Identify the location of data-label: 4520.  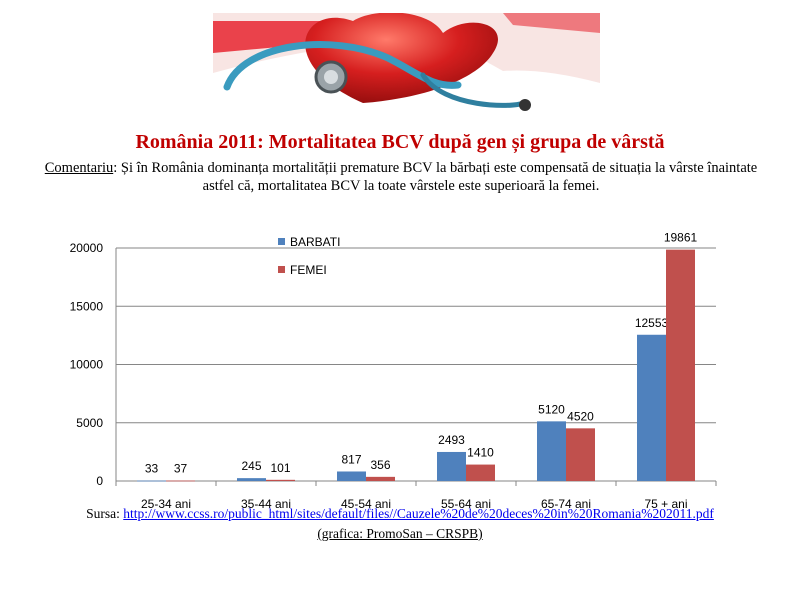
(580, 416).